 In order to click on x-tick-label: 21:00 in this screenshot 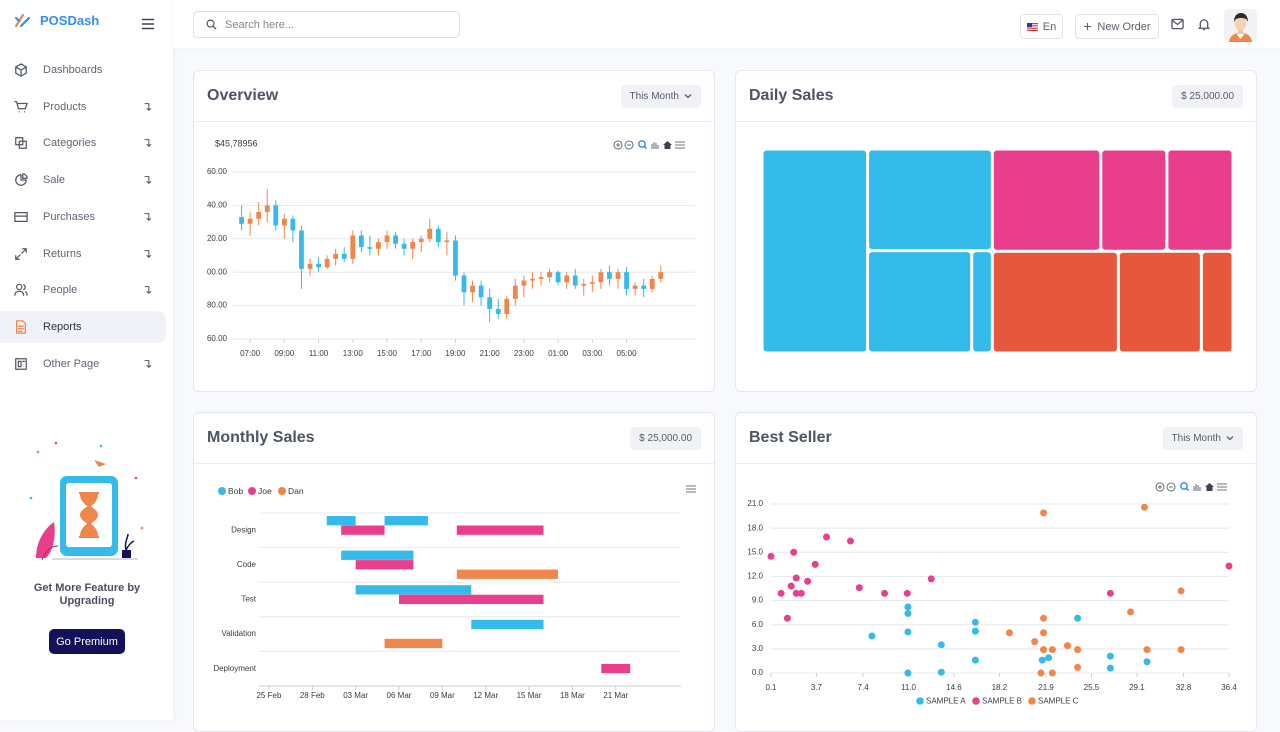, I will do `click(490, 353)`.